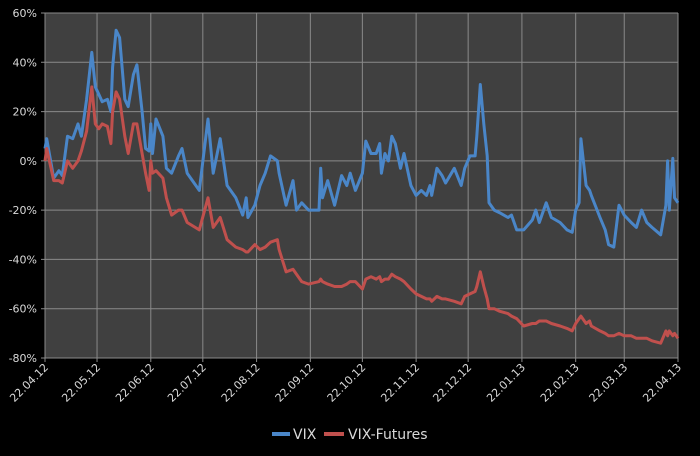  Describe the element at coordinates (81, 383) in the screenshot. I see `x-tick-label: 22.05.12` at that location.